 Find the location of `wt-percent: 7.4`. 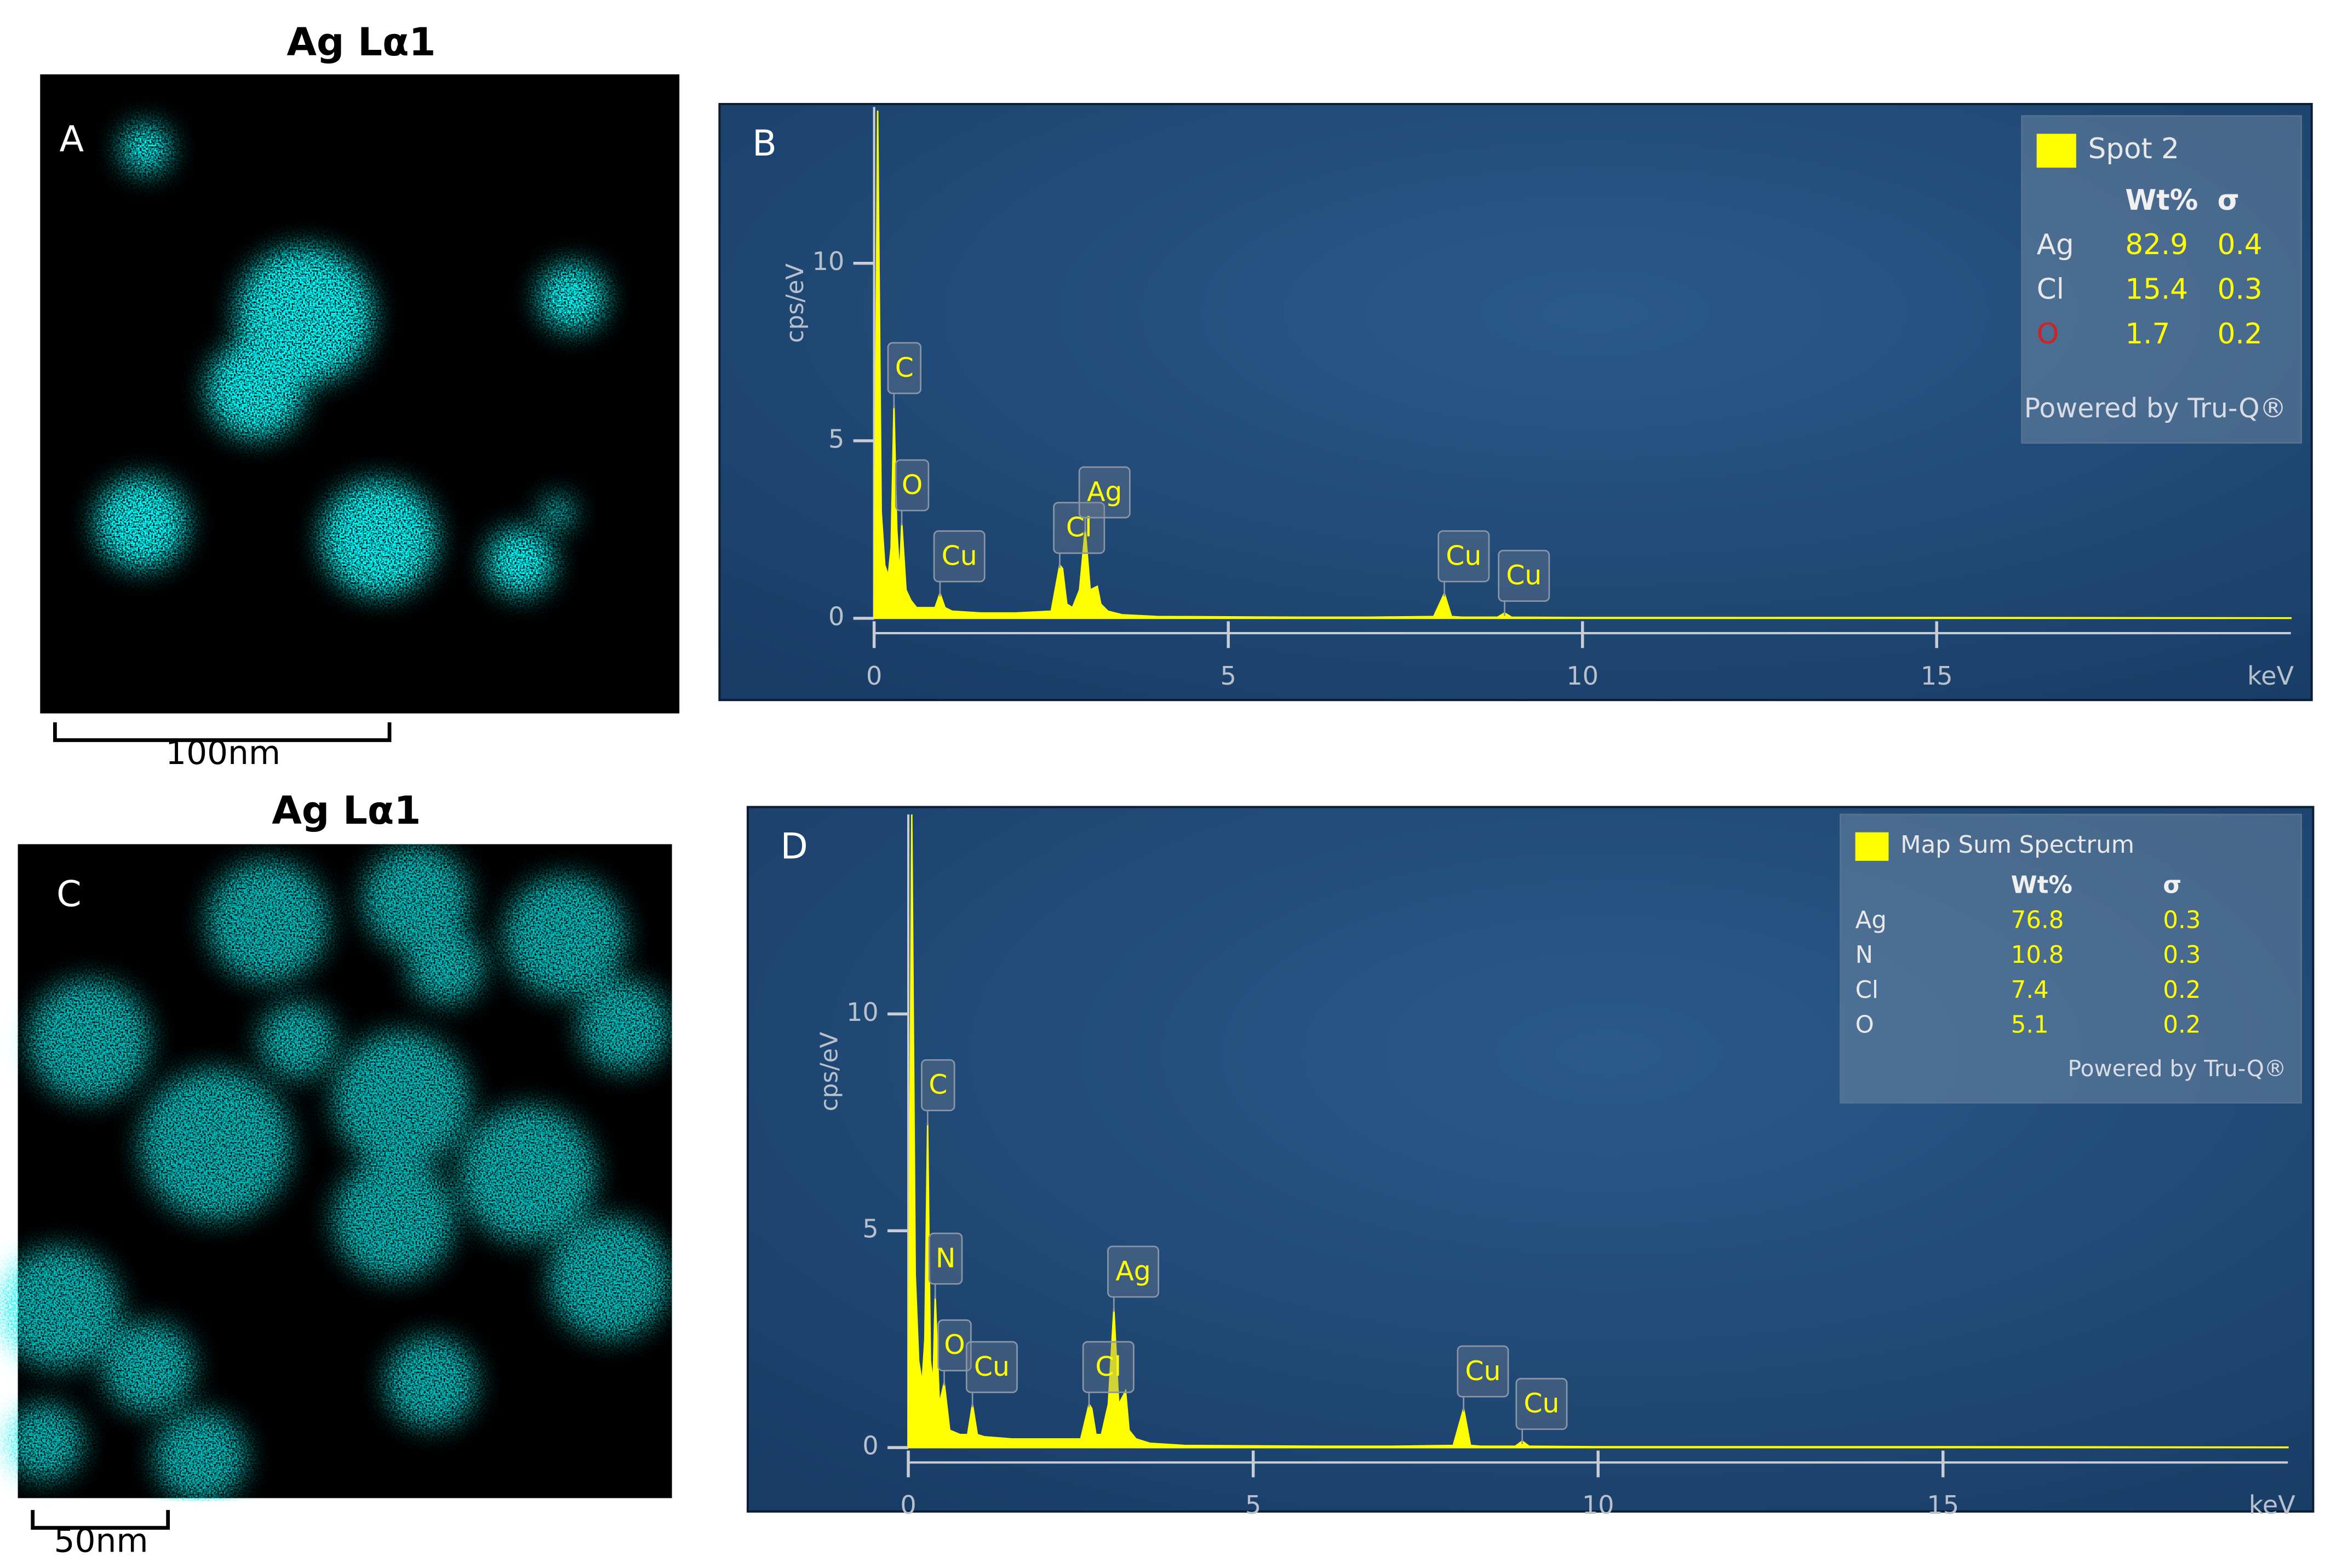

wt-percent: 7.4 is located at coordinates (2030, 990).